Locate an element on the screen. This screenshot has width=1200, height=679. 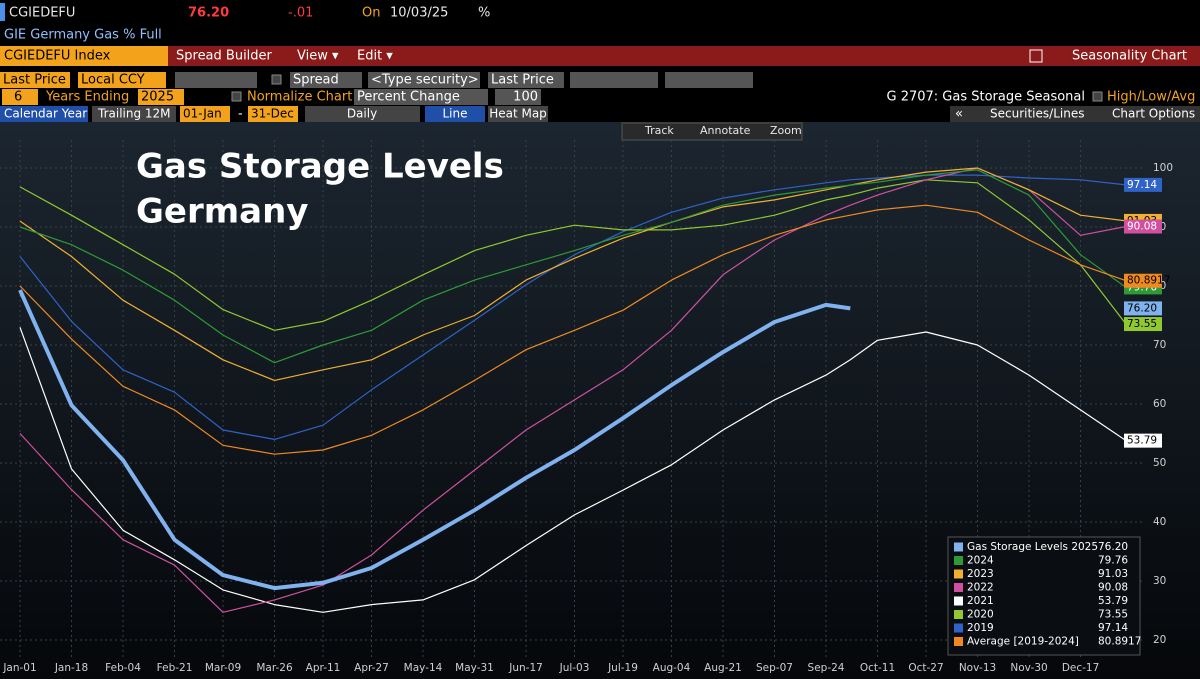
chart-name: G 2707: Gas Storage Seasonal is located at coordinates (985, 97).